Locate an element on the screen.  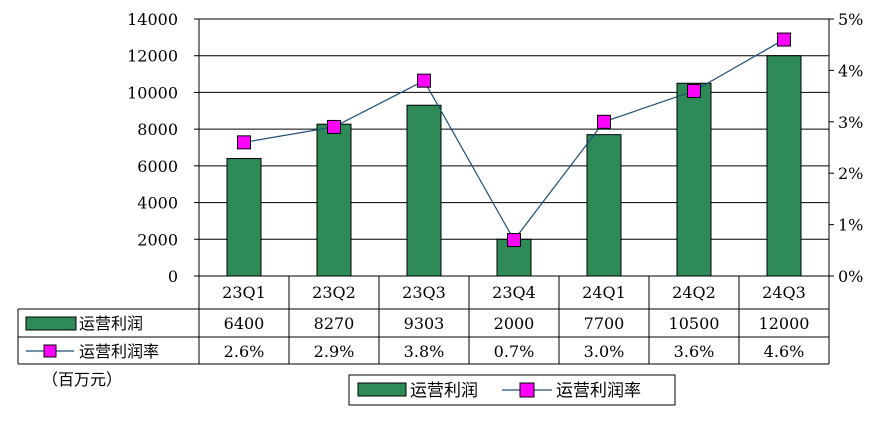
y-left-tick-label: 6000 is located at coordinates (157, 166).